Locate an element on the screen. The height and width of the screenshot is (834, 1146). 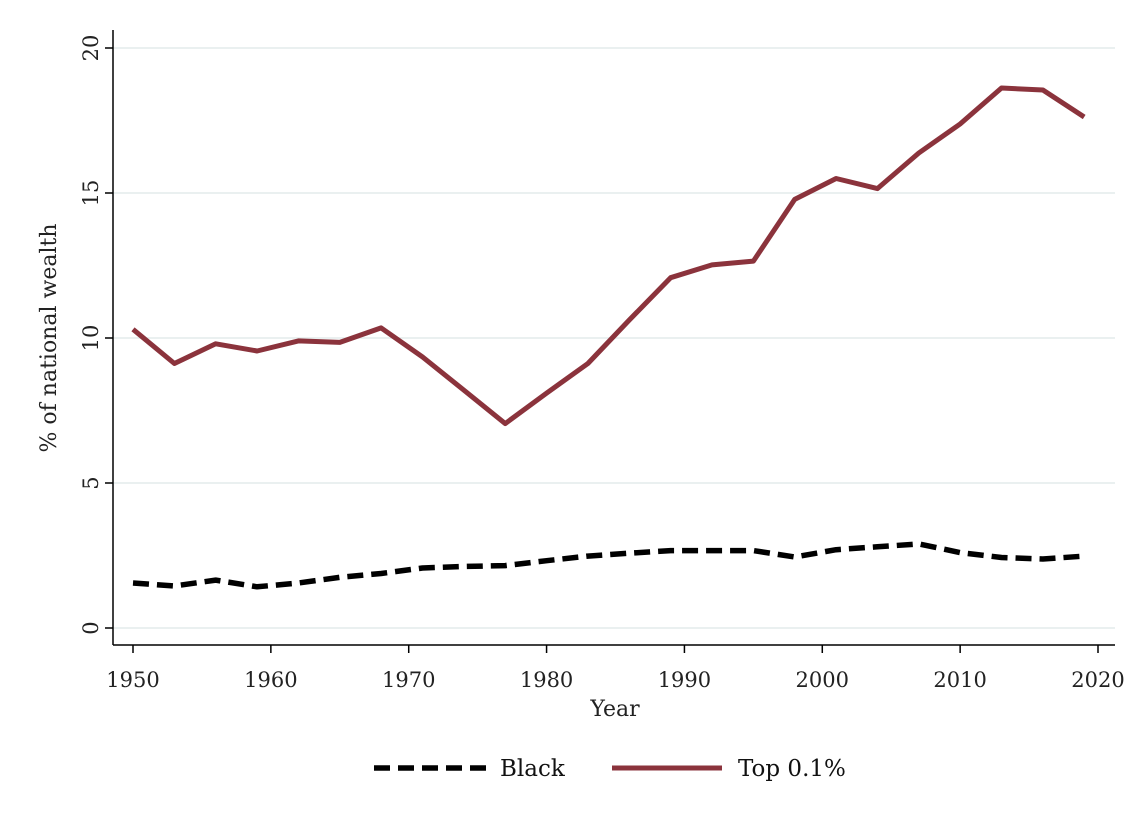
y-tick-label: 5 is located at coordinates (91, 482).